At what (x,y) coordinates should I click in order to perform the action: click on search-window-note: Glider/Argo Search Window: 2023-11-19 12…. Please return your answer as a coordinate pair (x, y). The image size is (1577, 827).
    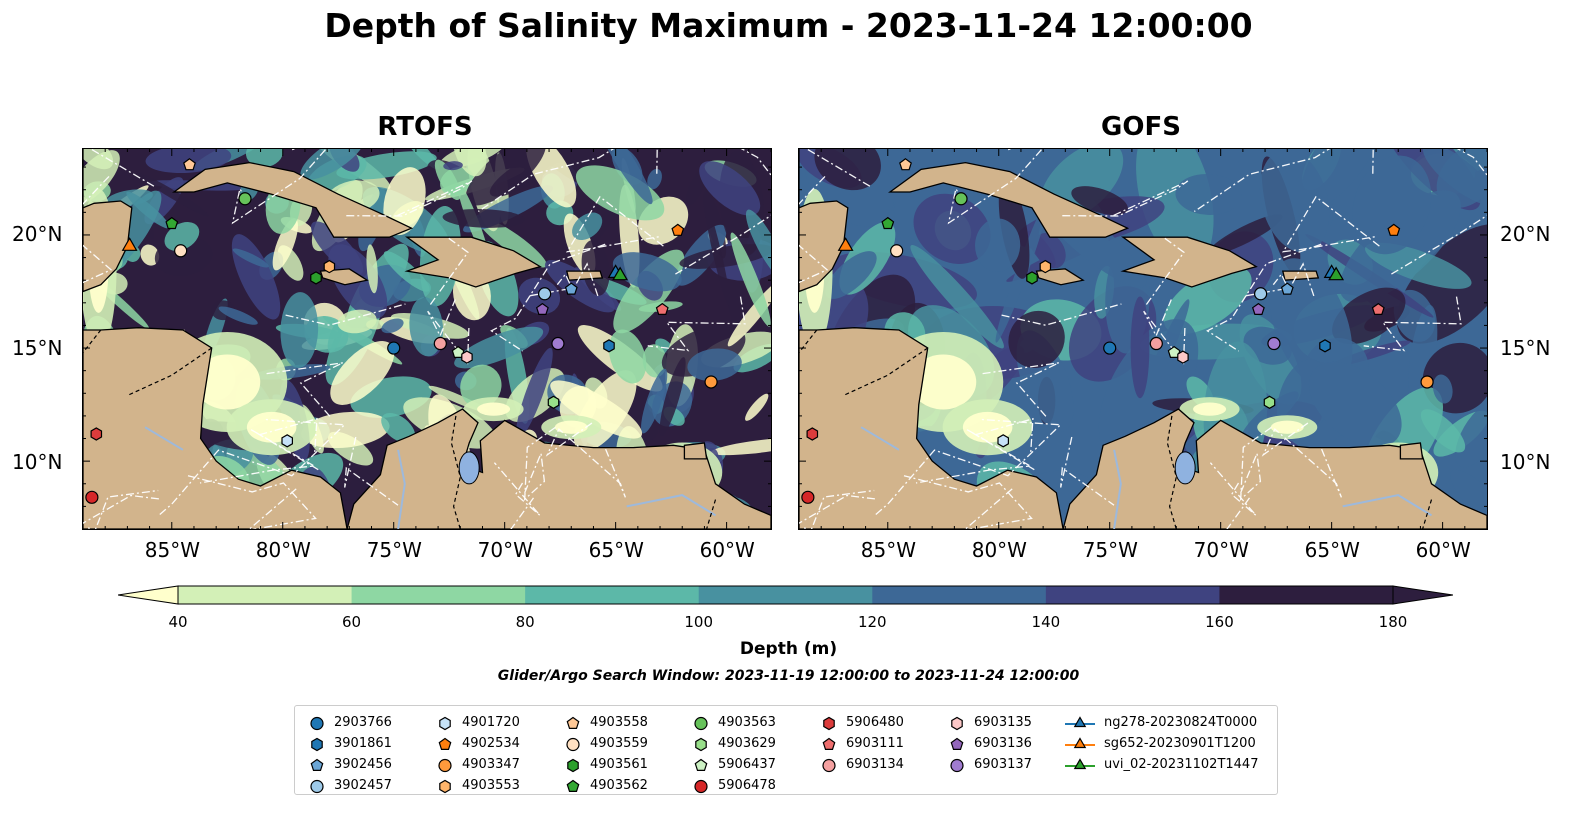
    Looking at the image, I should click on (788, 676).